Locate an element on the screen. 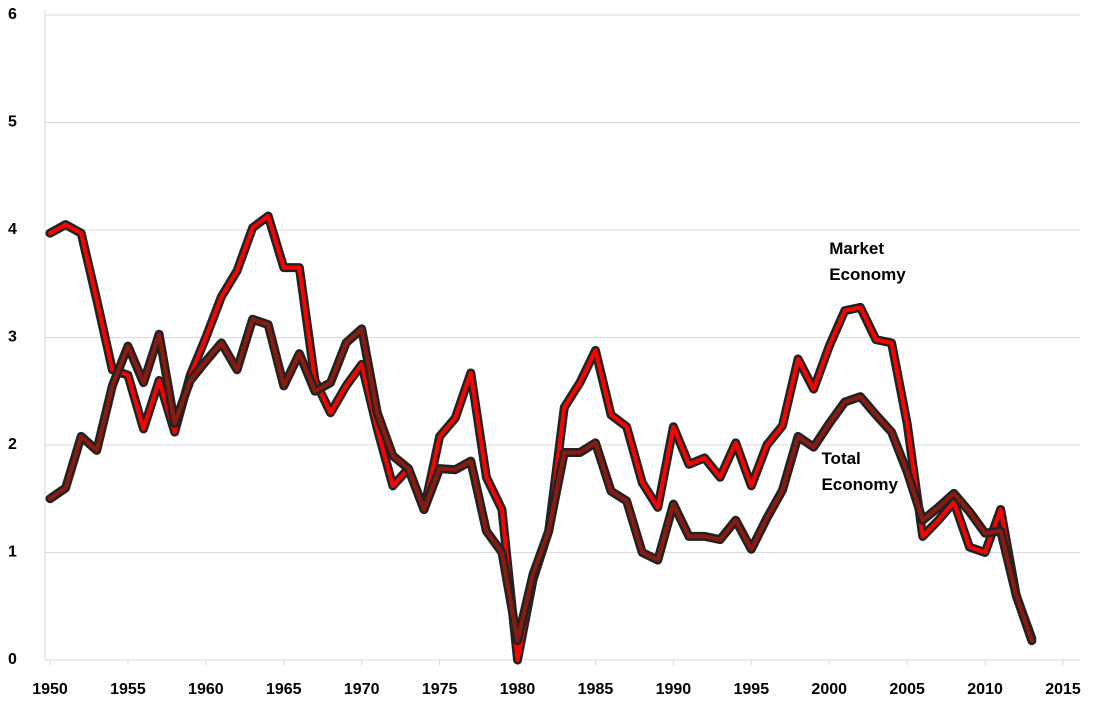  y-tick-label: 2 is located at coordinates (12, 444).